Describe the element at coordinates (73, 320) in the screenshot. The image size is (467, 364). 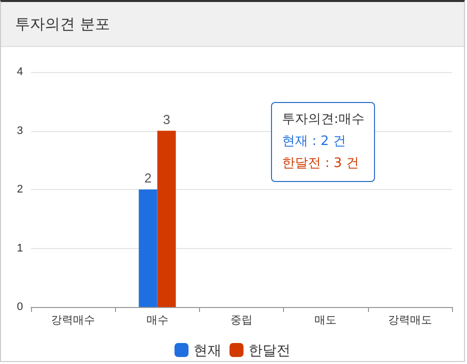
I see `x-tick-label: 강력매수` at that location.